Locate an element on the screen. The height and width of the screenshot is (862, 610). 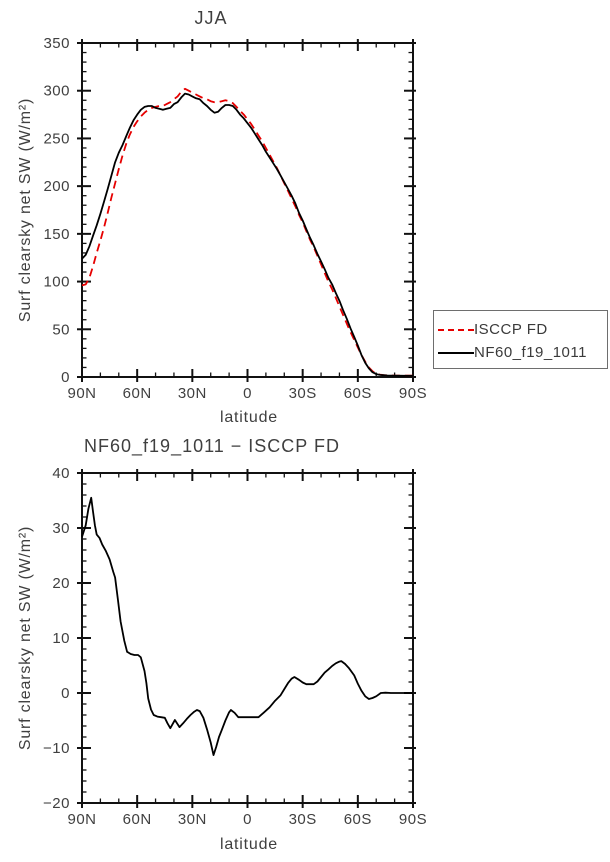
legend-item-isccp: ISCCP FD is located at coordinates (522, 329).